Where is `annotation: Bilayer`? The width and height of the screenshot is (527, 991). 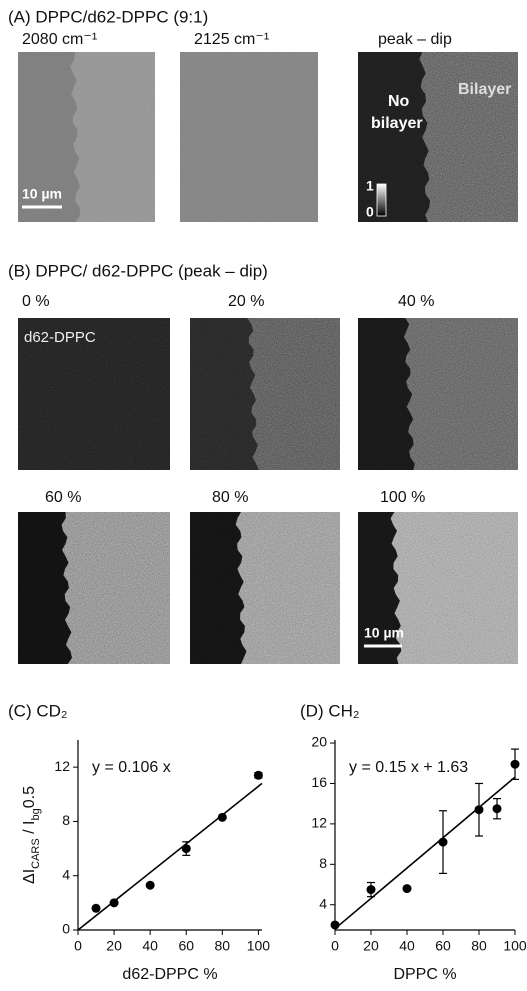 annotation: Bilayer is located at coordinates (484, 89).